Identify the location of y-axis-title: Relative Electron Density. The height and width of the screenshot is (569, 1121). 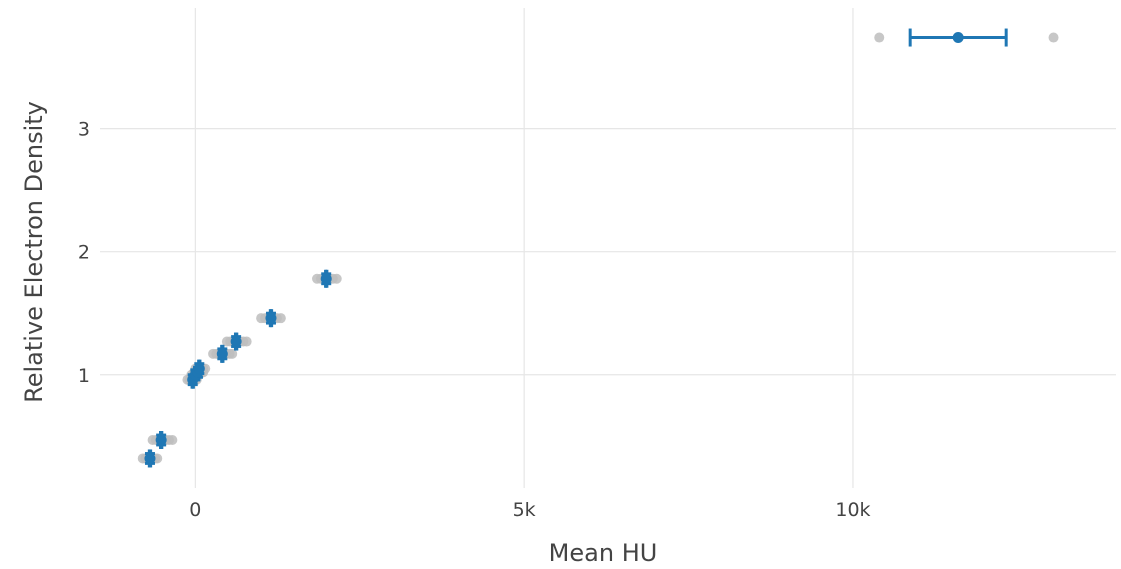
(34, 252).